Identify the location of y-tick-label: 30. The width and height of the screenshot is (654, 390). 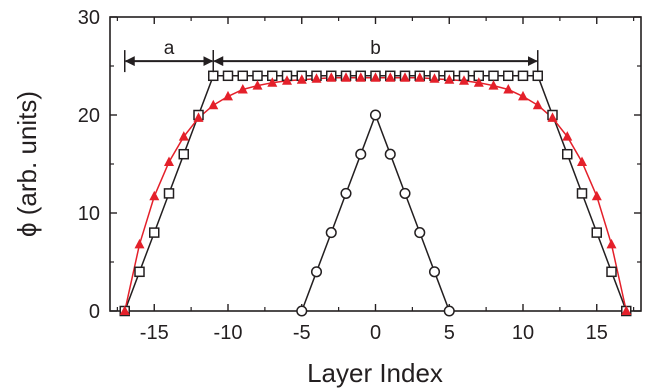
(89, 18).